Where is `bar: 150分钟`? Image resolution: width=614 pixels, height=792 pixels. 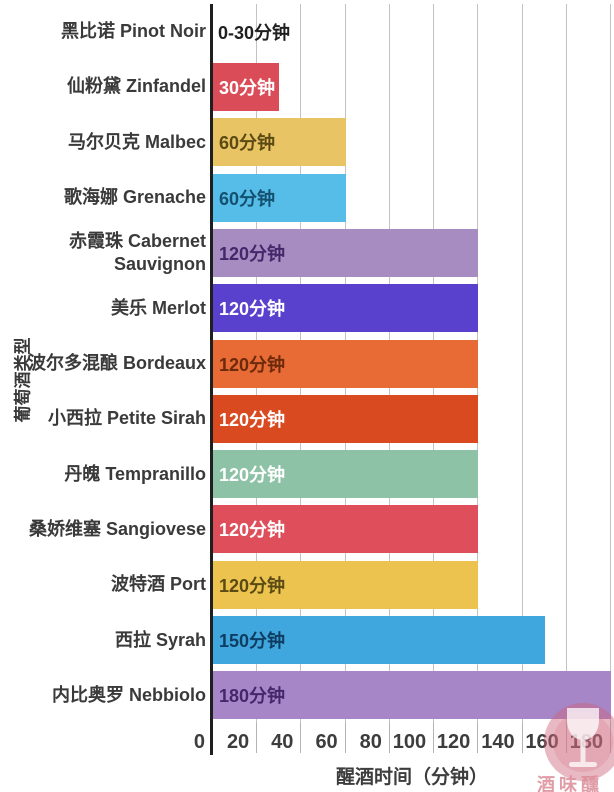 bar: 150分钟 is located at coordinates (379, 640).